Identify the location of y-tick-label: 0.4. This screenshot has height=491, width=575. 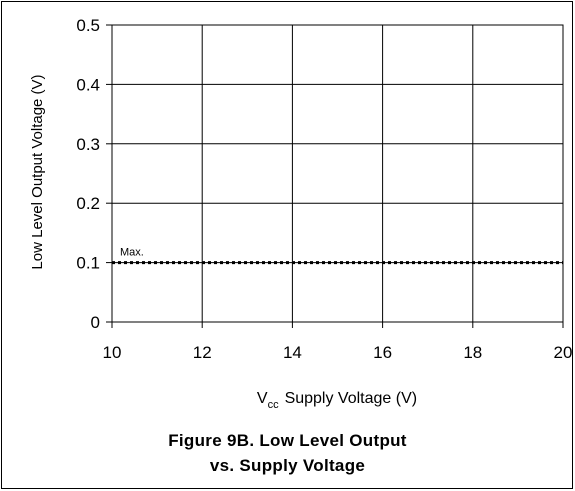
(88, 84).